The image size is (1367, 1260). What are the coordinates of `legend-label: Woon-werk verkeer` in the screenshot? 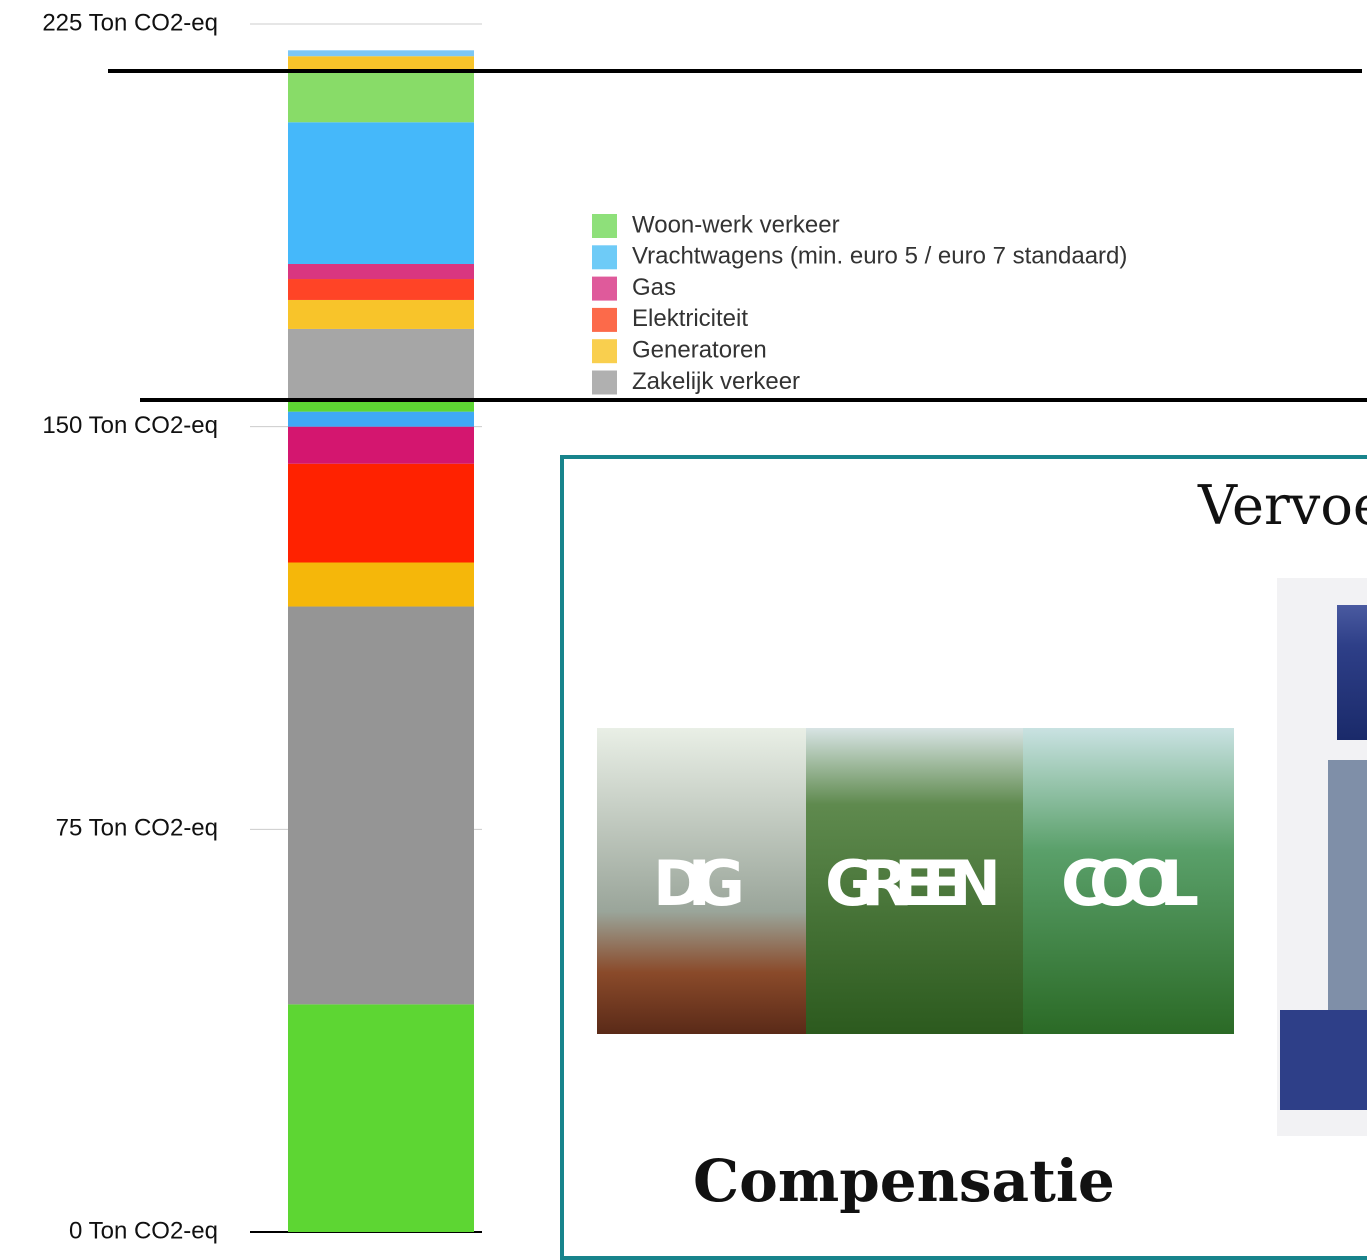 It's located at (736, 224).